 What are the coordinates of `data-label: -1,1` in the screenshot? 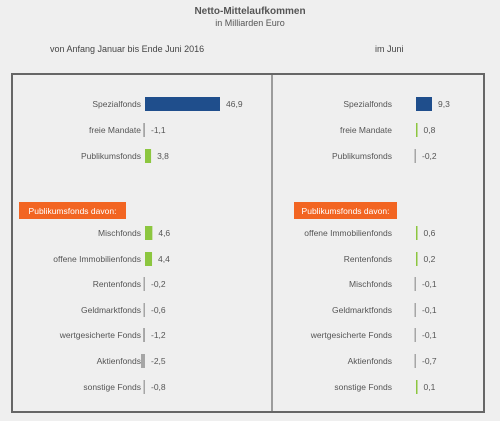 It's located at (158, 130).